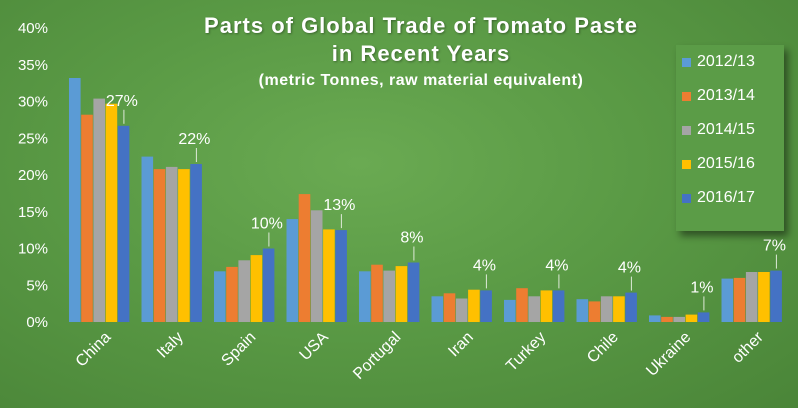  What do you see at coordinates (461, 345) in the screenshot?
I see `category-label: Iran` at bounding box center [461, 345].